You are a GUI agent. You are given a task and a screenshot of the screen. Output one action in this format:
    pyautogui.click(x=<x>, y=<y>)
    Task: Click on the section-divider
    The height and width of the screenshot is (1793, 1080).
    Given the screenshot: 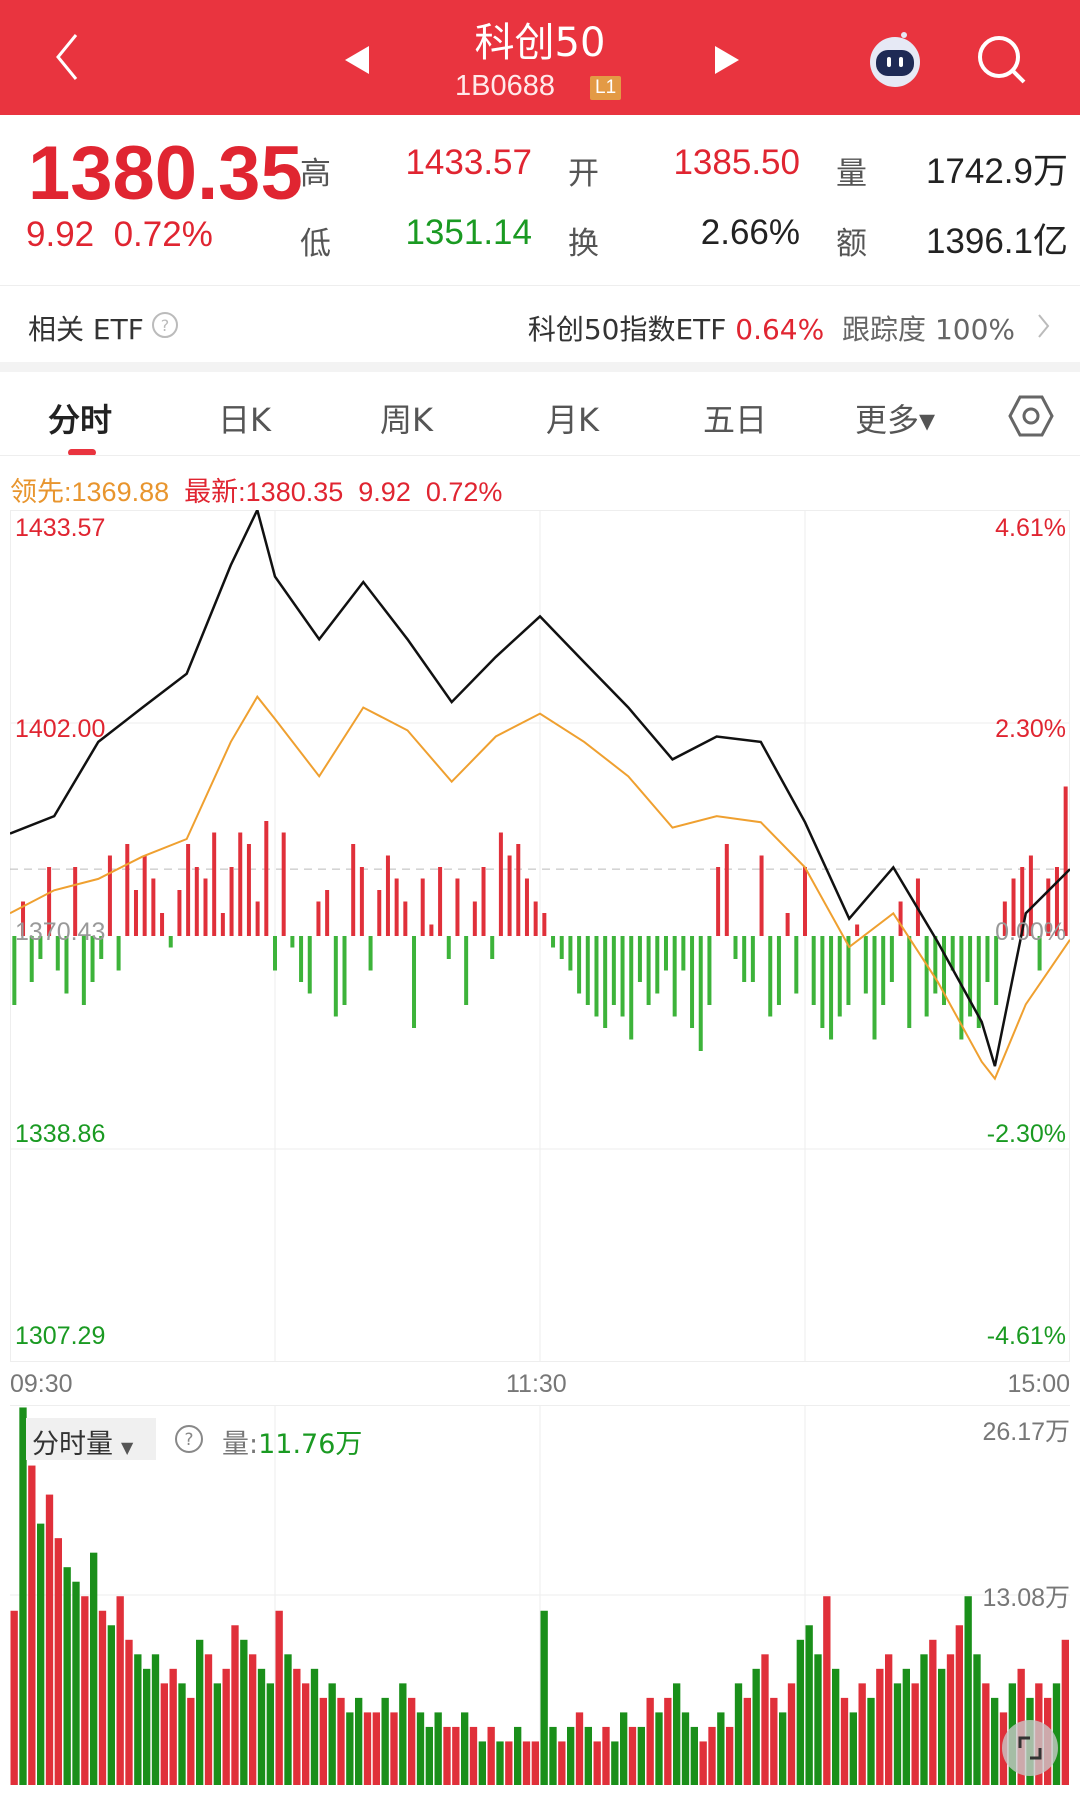 What is the action you would take?
    pyautogui.click(x=540, y=367)
    